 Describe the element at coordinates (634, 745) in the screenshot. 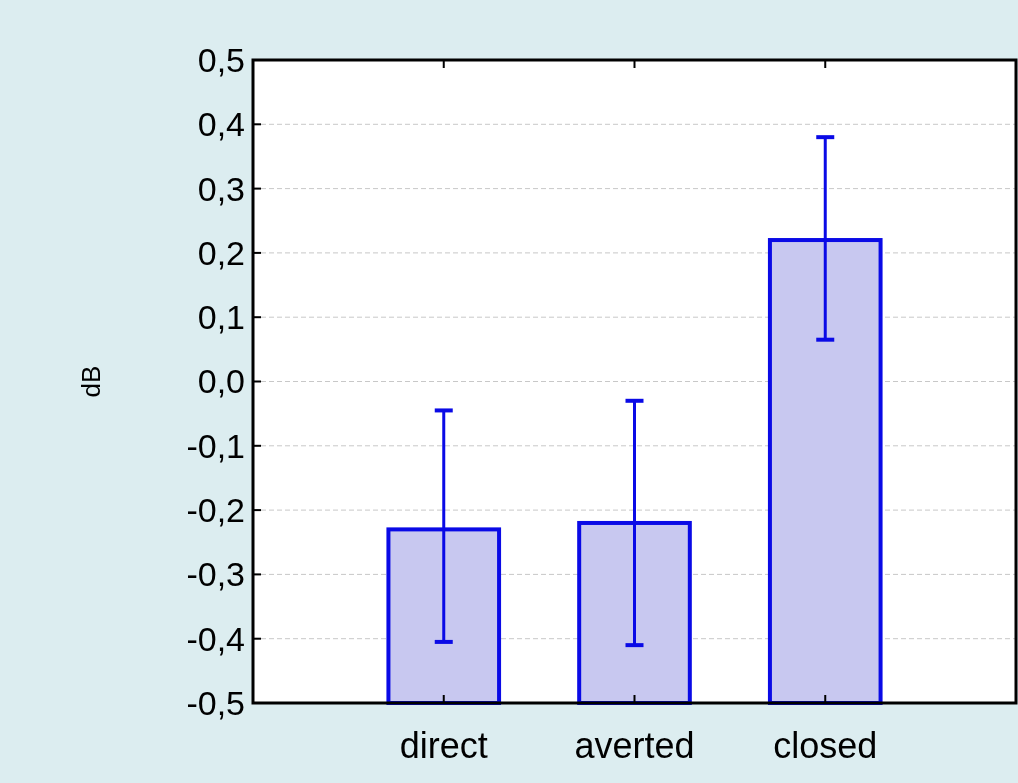

I see `x-tick-label: averted` at that location.